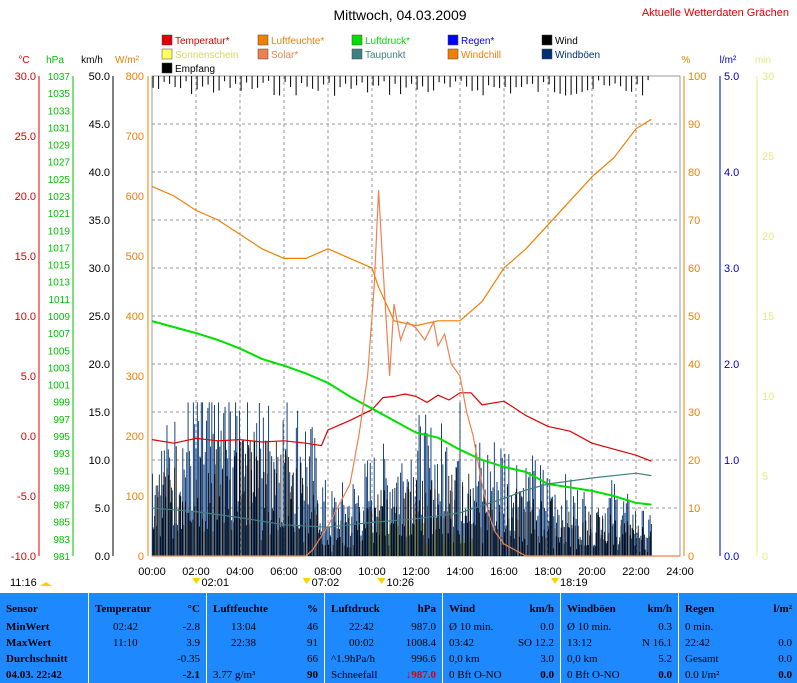 This screenshot has height=683, width=797. Describe the element at coordinates (680, 572) in the screenshot. I see `x-tick-label: 24:00` at that location.